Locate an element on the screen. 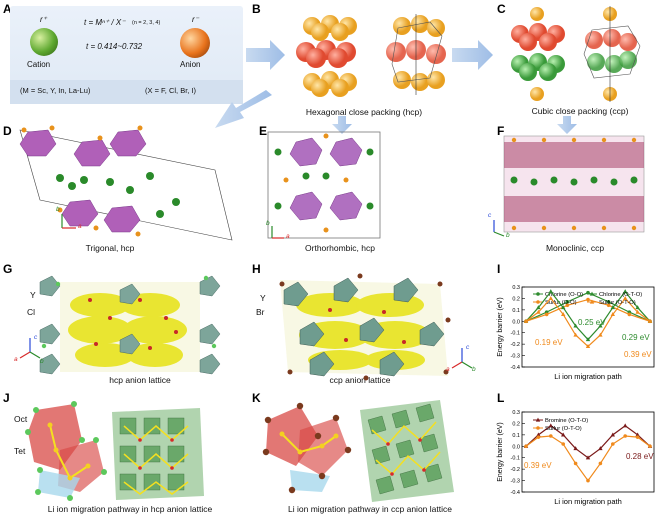  panel-label-h: H is located at coordinates (256, 269).